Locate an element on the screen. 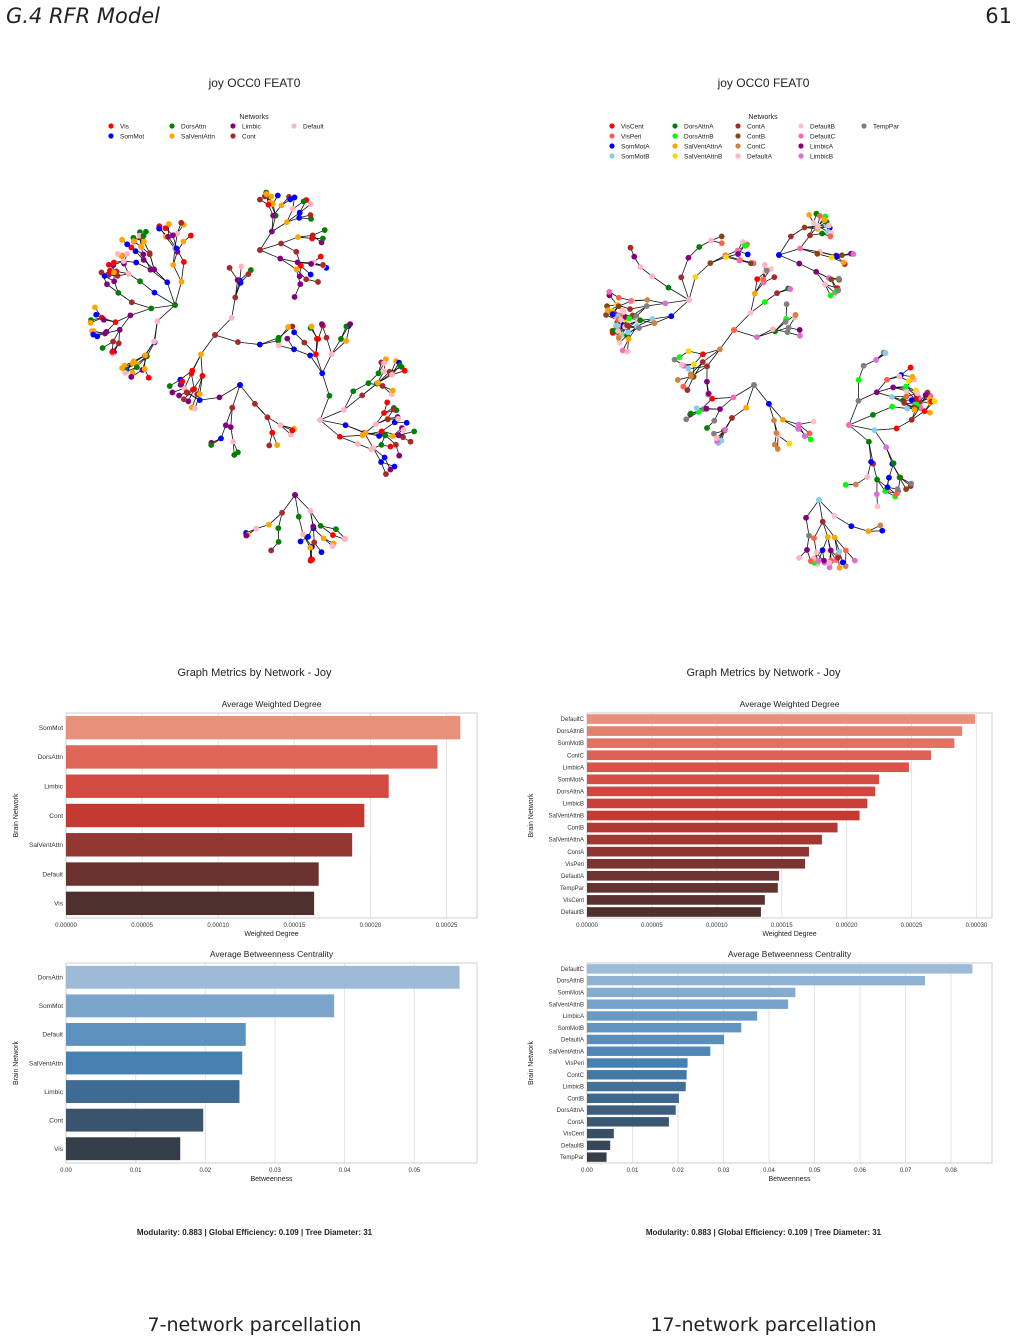 The height and width of the screenshot is (1344, 1018). legend-label: LimbicB is located at coordinates (821, 157).